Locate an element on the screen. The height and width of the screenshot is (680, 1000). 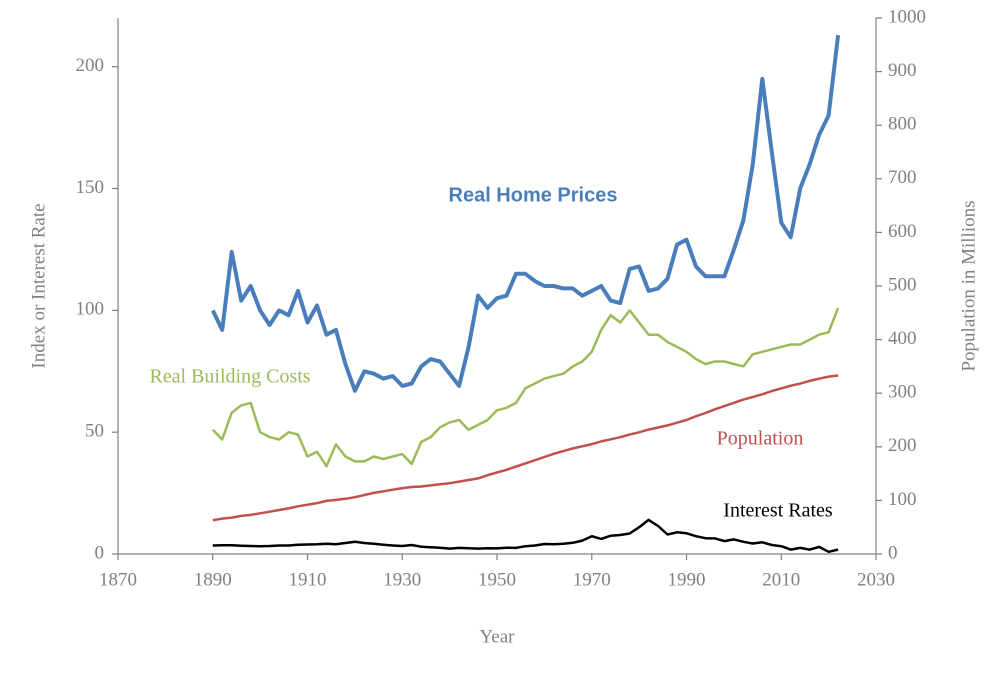
y2-tick-label: 100 is located at coordinates (902, 499).